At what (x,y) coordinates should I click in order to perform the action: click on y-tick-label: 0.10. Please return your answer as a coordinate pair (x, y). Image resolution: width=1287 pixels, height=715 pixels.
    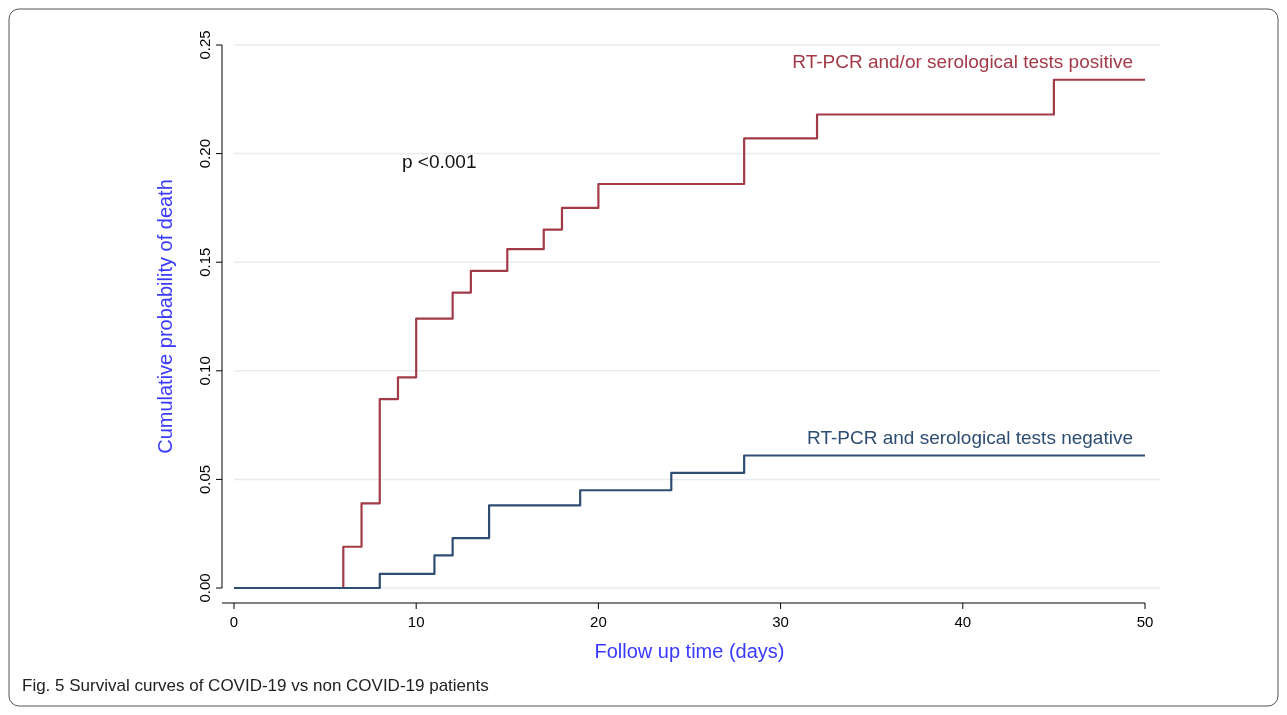
    Looking at the image, I should click on (204, 371).